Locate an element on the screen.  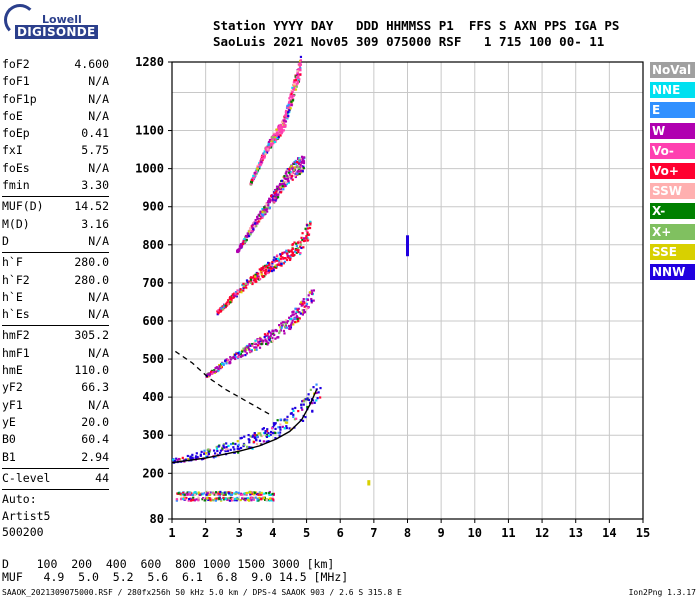
param-label: yF1 is located at coordinates (12, 404).